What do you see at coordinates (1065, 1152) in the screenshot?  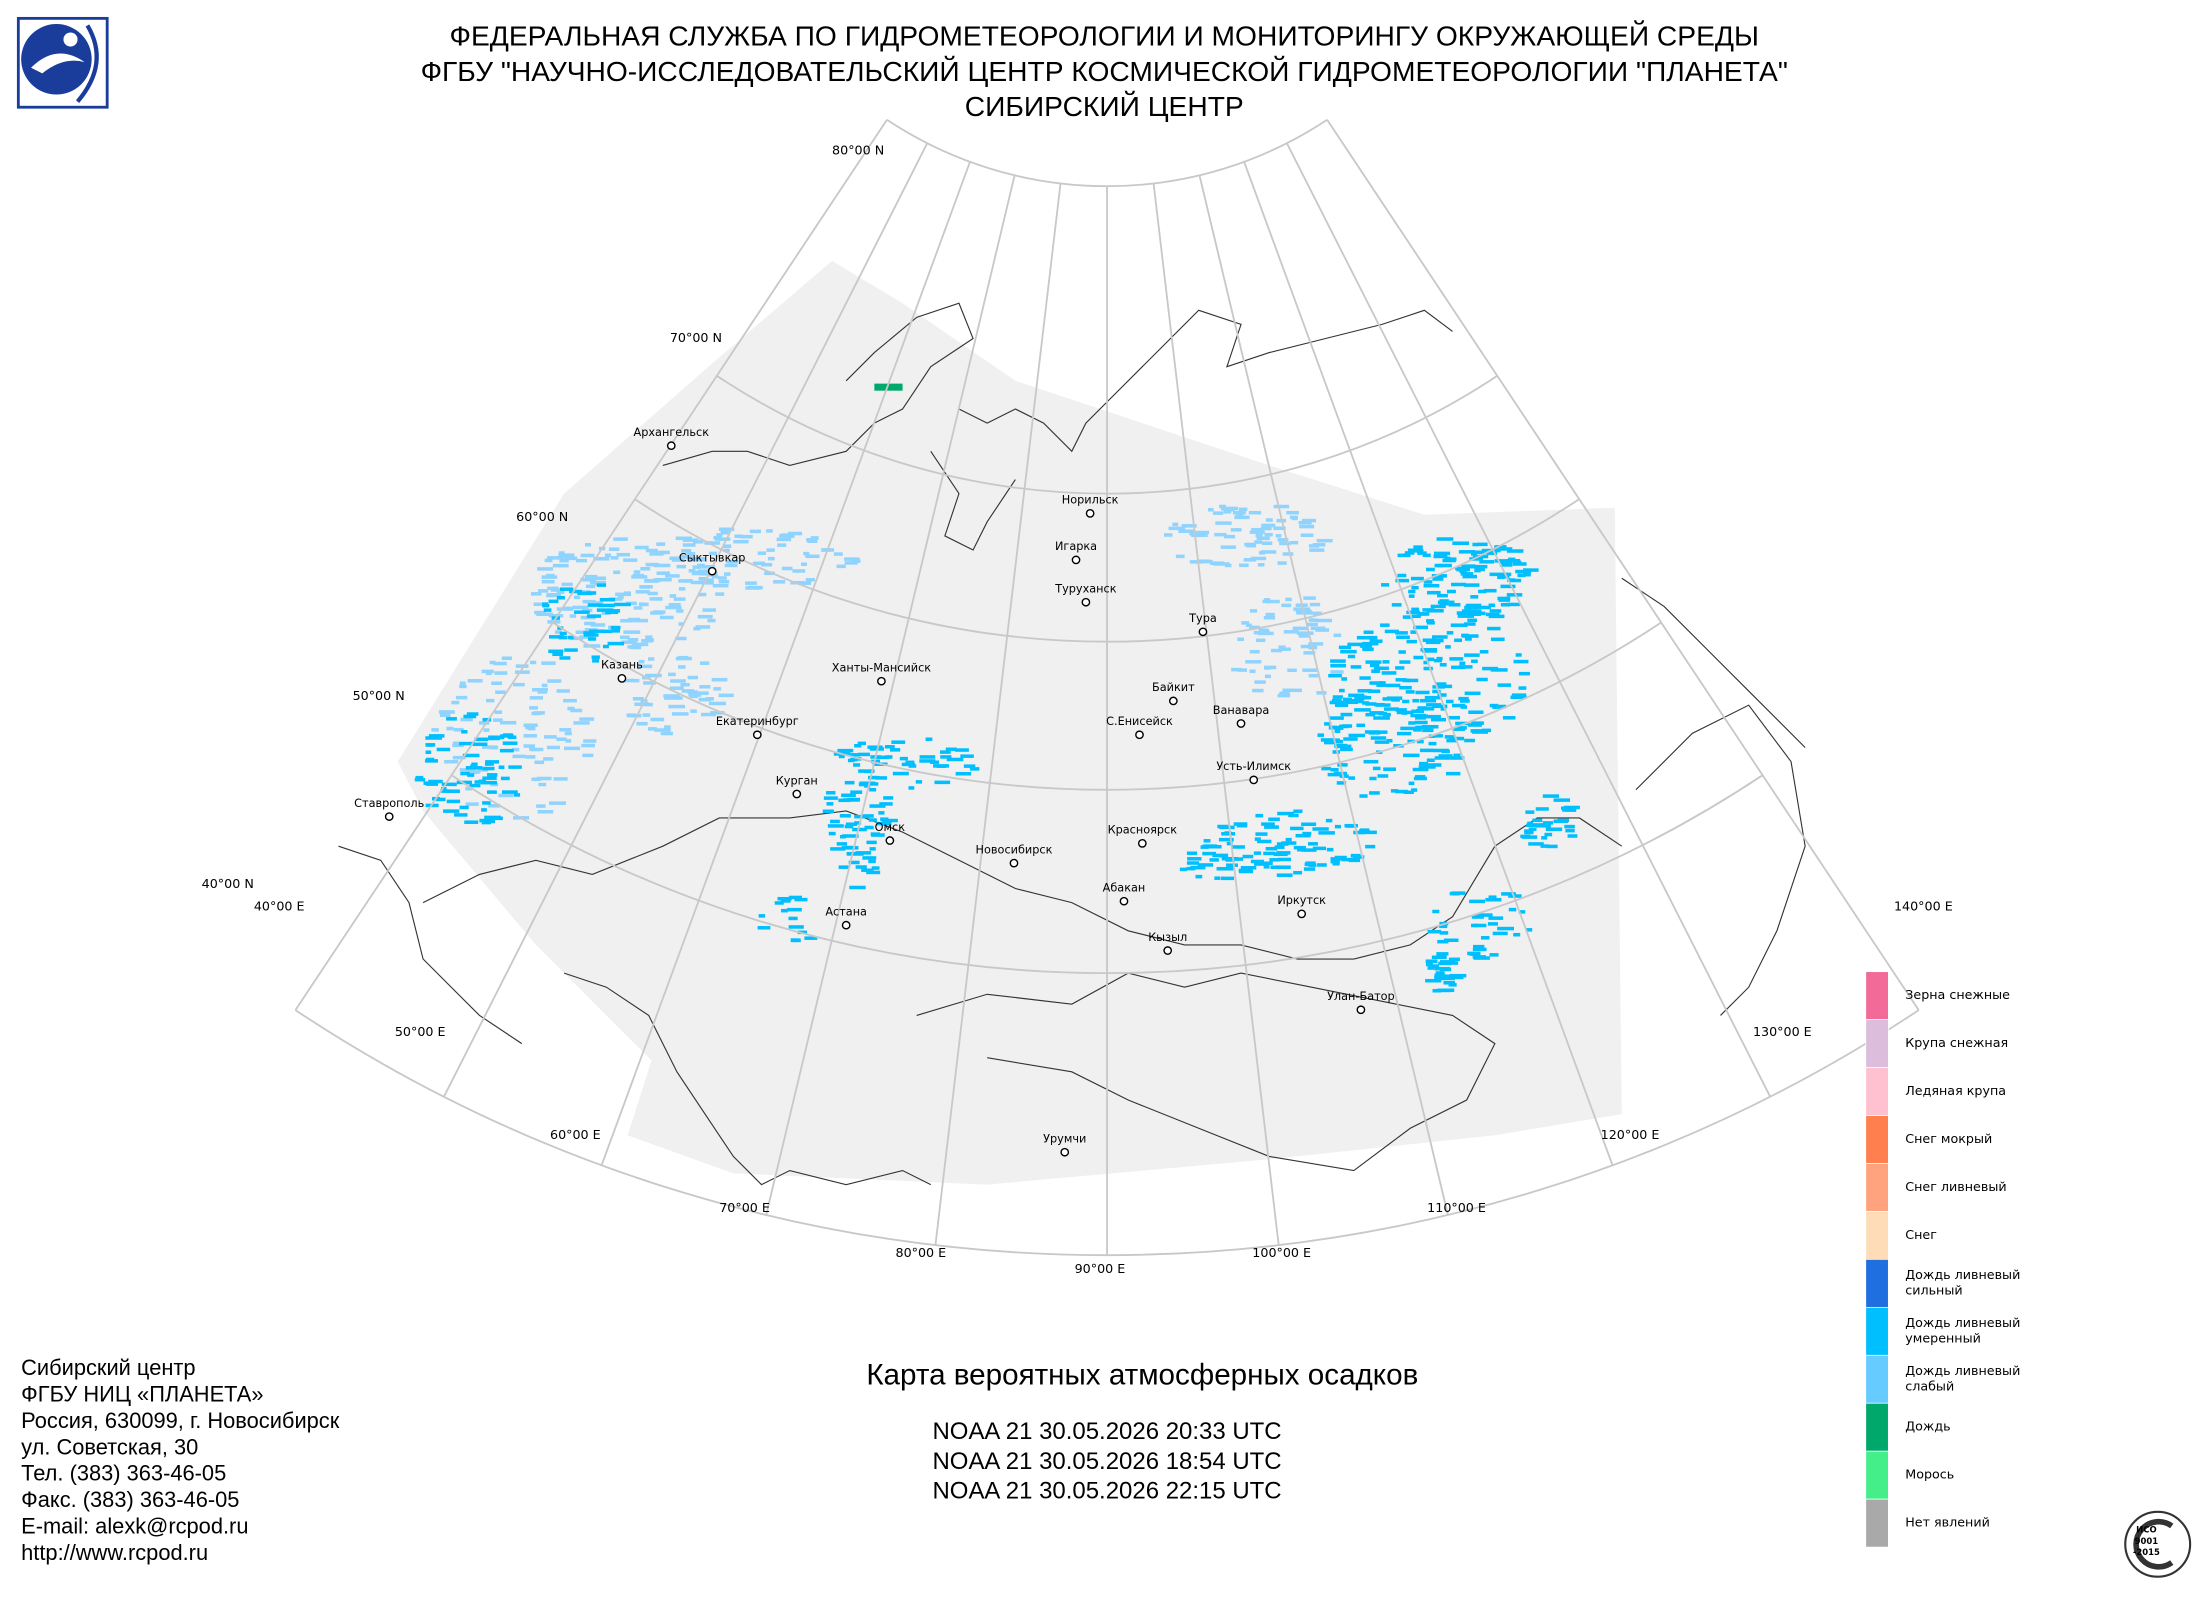 I see `city-marker` at bounding box center [1065, 1152].